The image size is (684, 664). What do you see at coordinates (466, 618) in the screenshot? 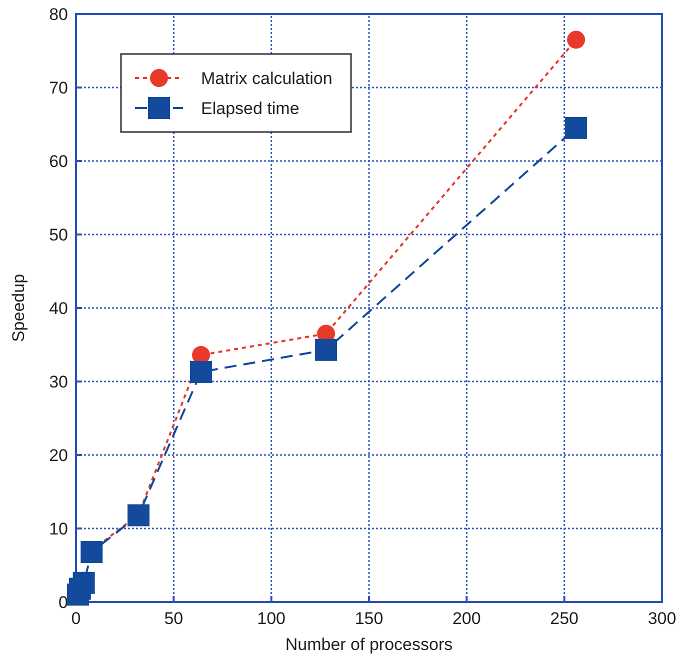
I see `x-tick-label: 200` at bounding box center [466, 618].